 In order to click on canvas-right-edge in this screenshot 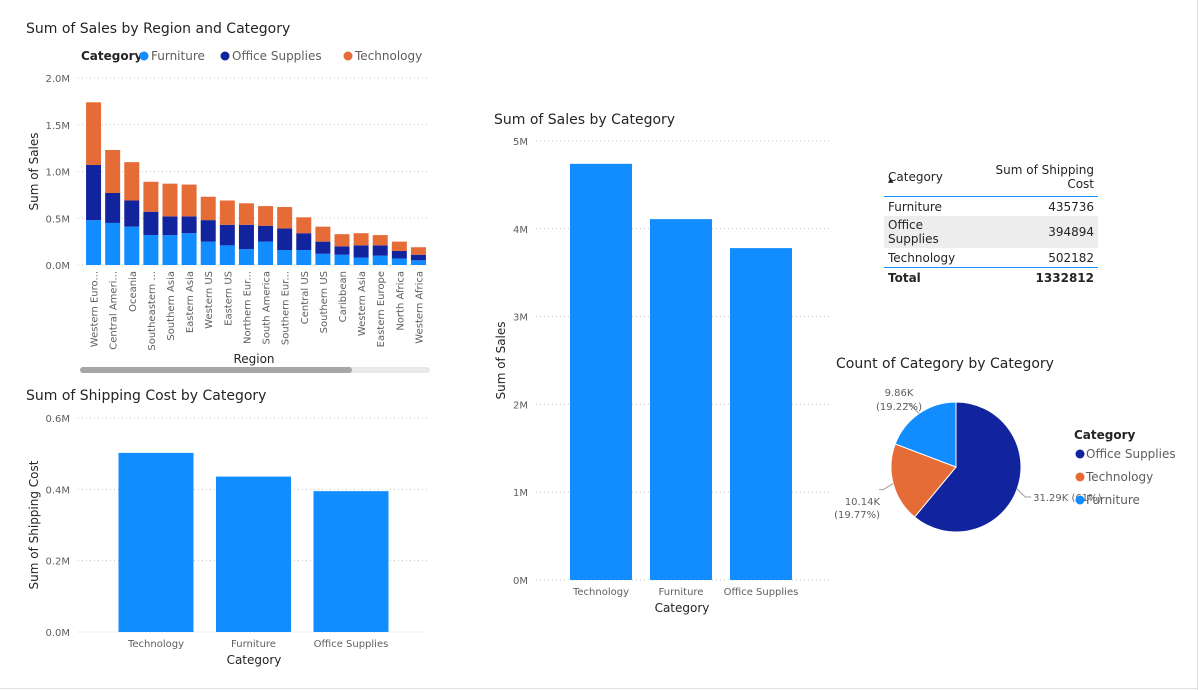, I will do `click(1197, 345)`.